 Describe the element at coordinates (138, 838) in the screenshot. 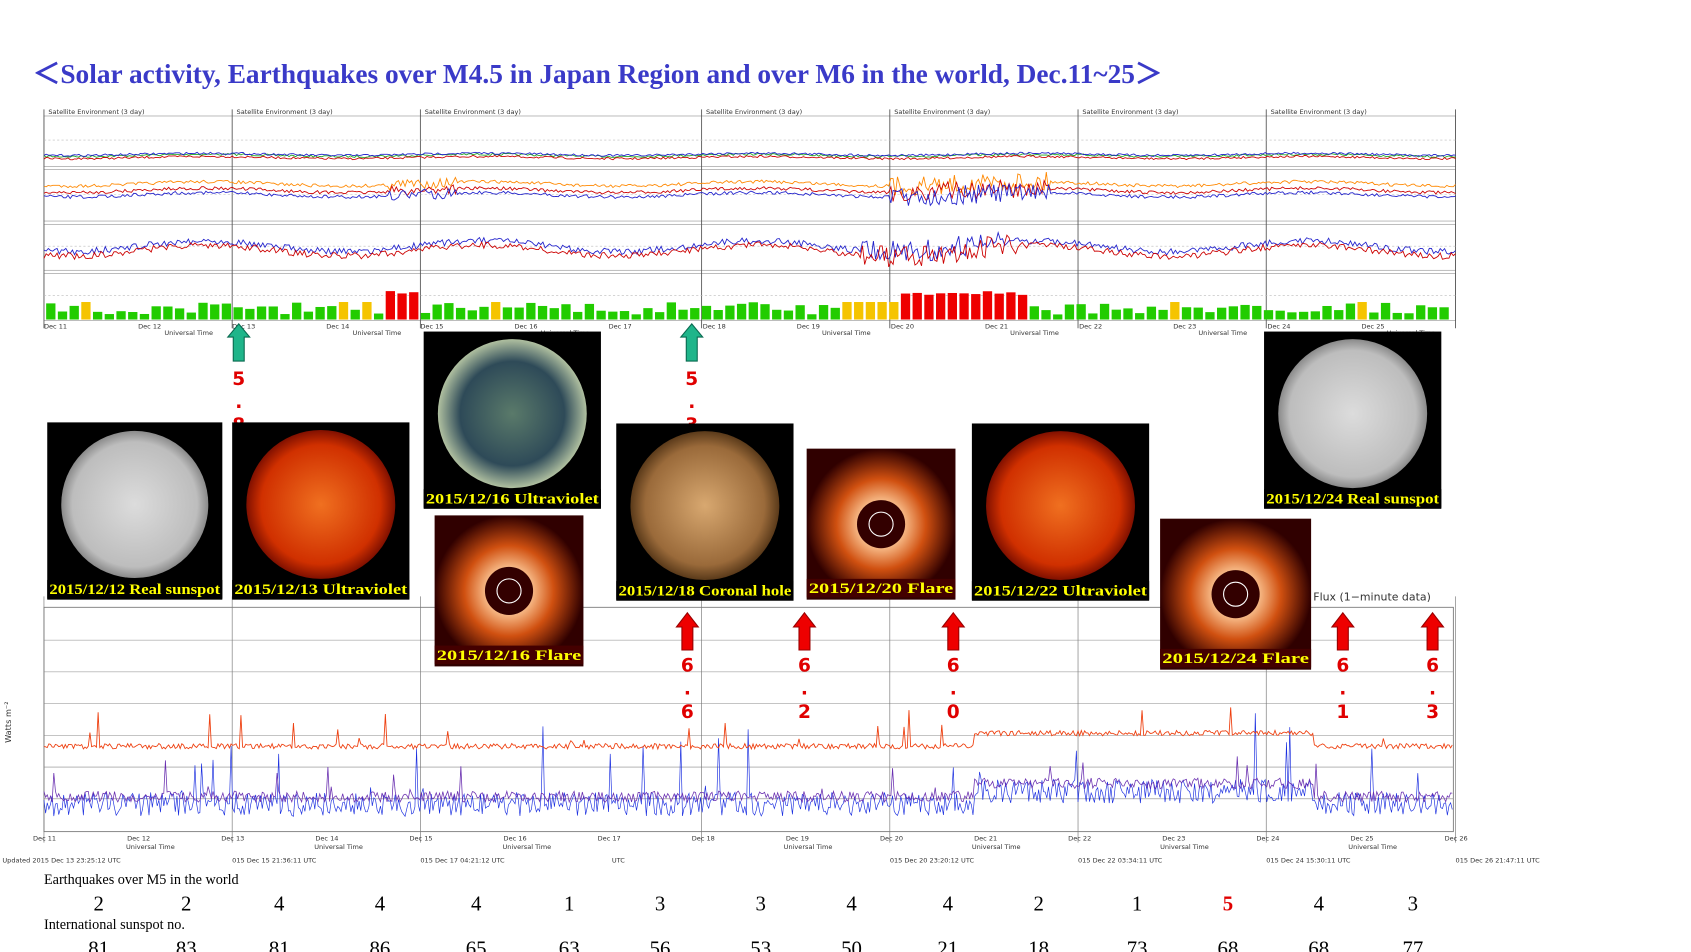

I see `x-tick-label: Dec 12` at that location.